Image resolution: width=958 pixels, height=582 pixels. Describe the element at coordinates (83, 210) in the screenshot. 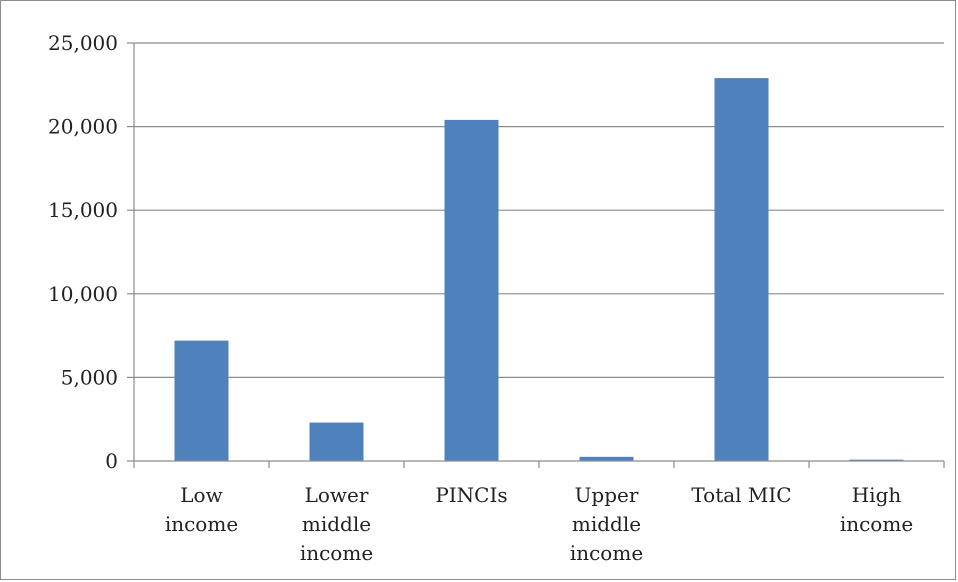

I see `y-tick-label: 15,000` at that location.